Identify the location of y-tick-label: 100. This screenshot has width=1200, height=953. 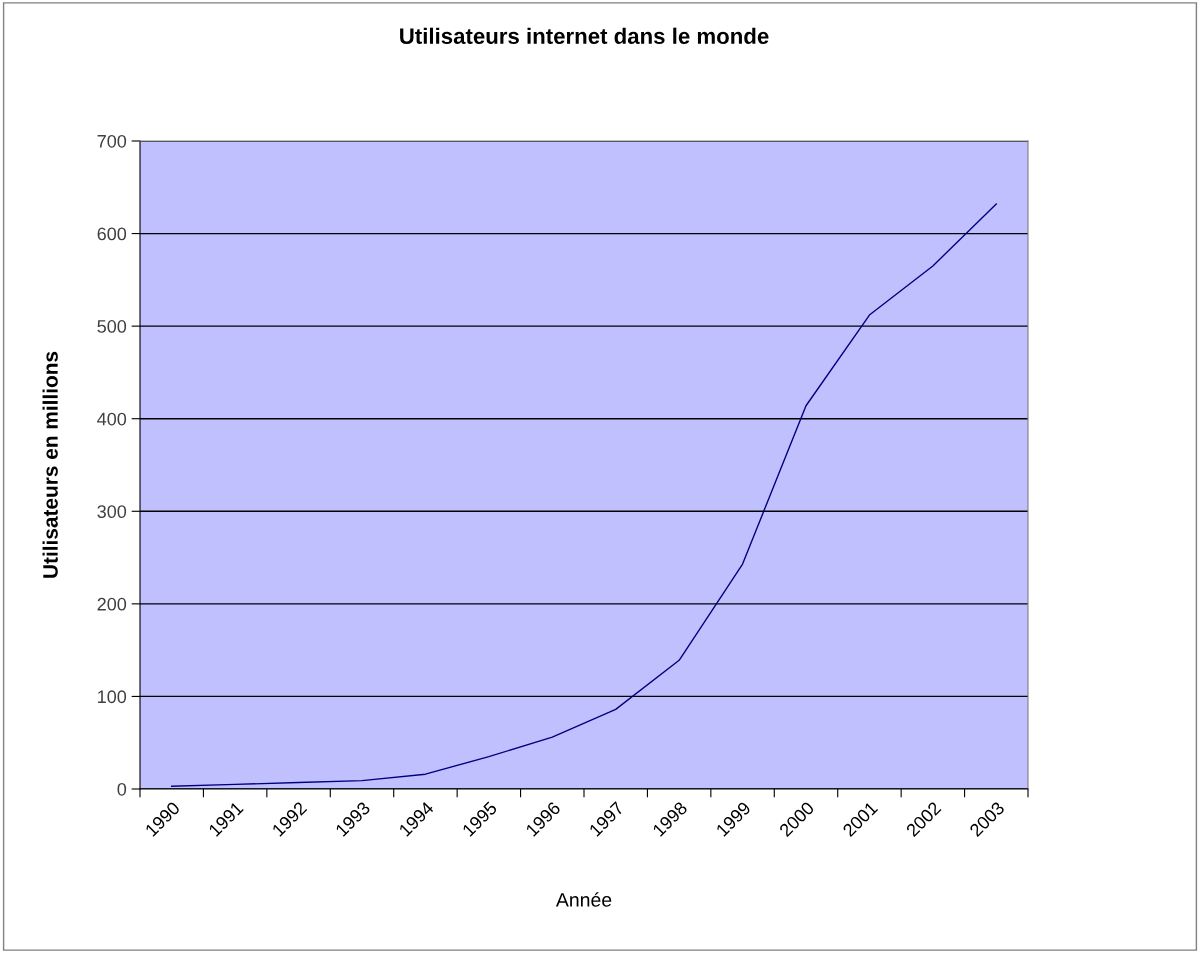
(112, 697).